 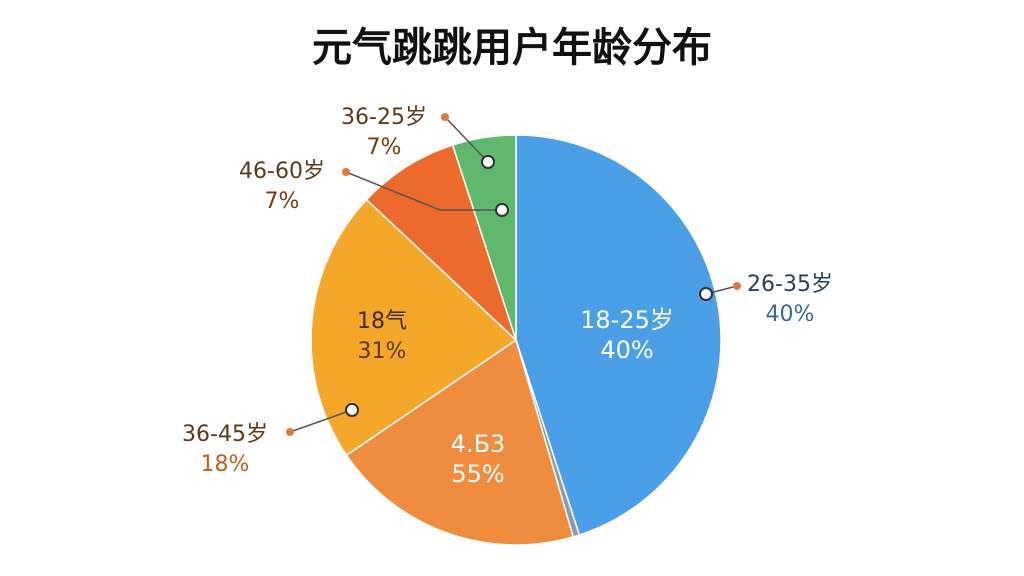 What do you see at coordinates (477, 474) in the screenshot?
I see `annotation-text: 55%` at bounding box center [477, 474].